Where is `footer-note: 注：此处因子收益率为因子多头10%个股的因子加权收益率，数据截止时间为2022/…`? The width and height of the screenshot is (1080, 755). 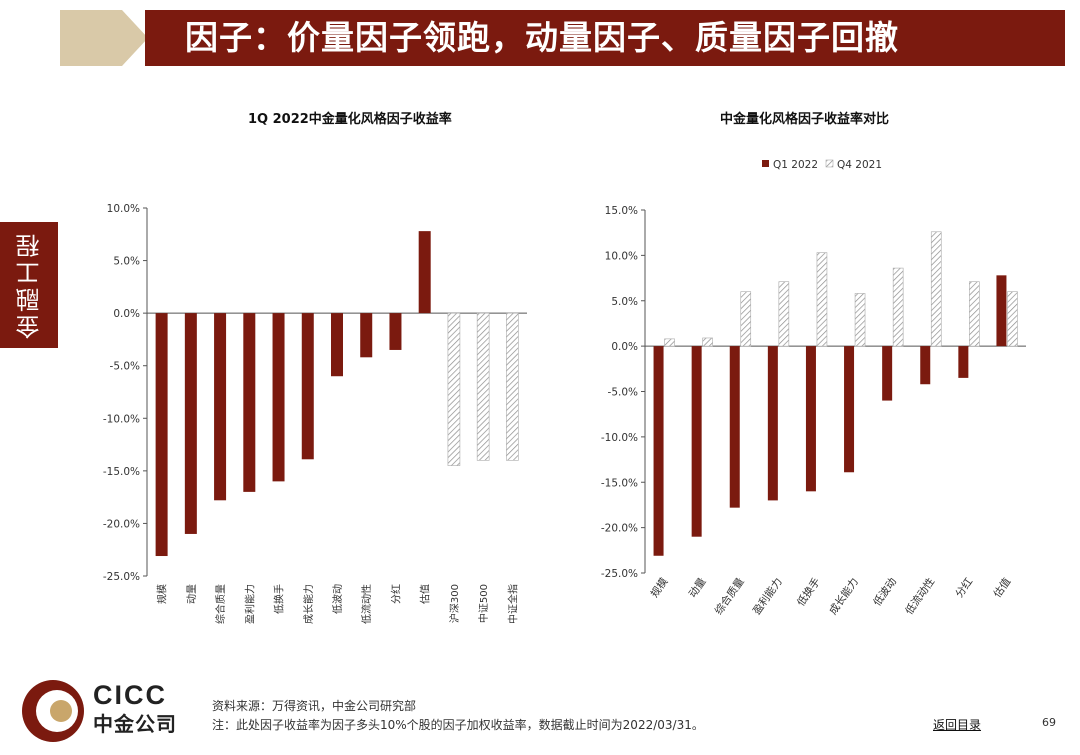
footer-note: 注：此处因子收益率为因子多头10%个股的因子加权收益率，数据截止时间为2022/… is located at coordinates (458, 725).